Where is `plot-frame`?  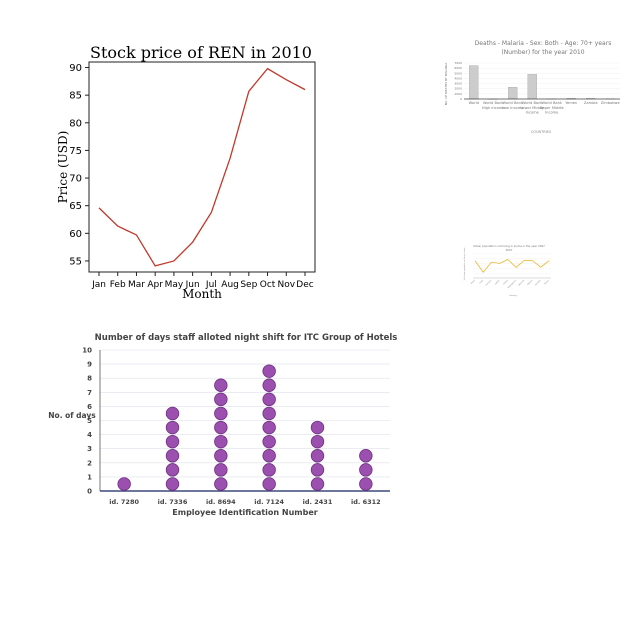
plot-frame is located at coordinates (202, 167).